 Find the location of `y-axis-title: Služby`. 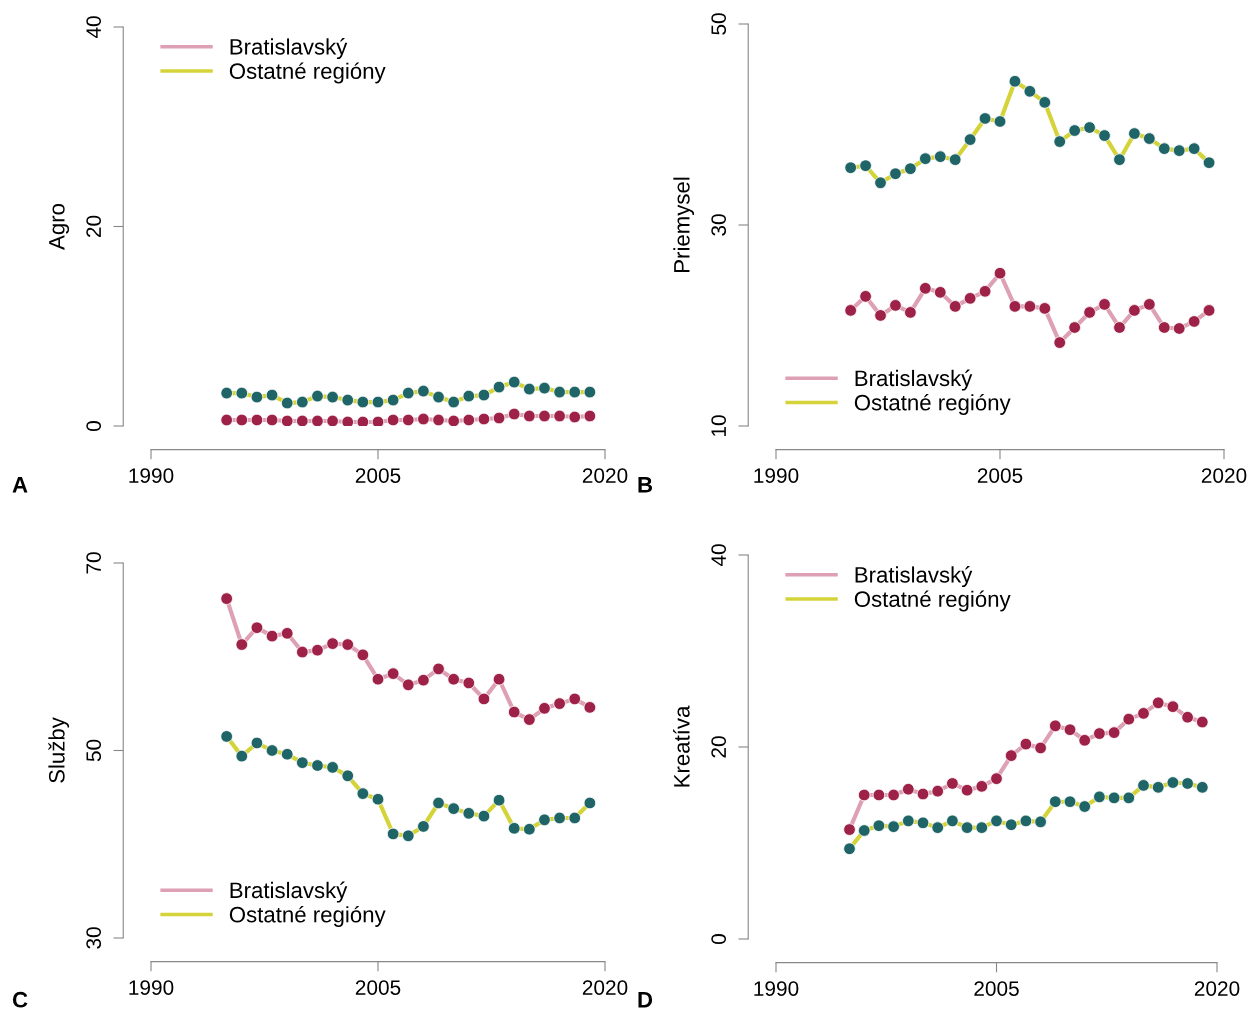

y-axis-title: Služby is located at coordinates (59, 750).